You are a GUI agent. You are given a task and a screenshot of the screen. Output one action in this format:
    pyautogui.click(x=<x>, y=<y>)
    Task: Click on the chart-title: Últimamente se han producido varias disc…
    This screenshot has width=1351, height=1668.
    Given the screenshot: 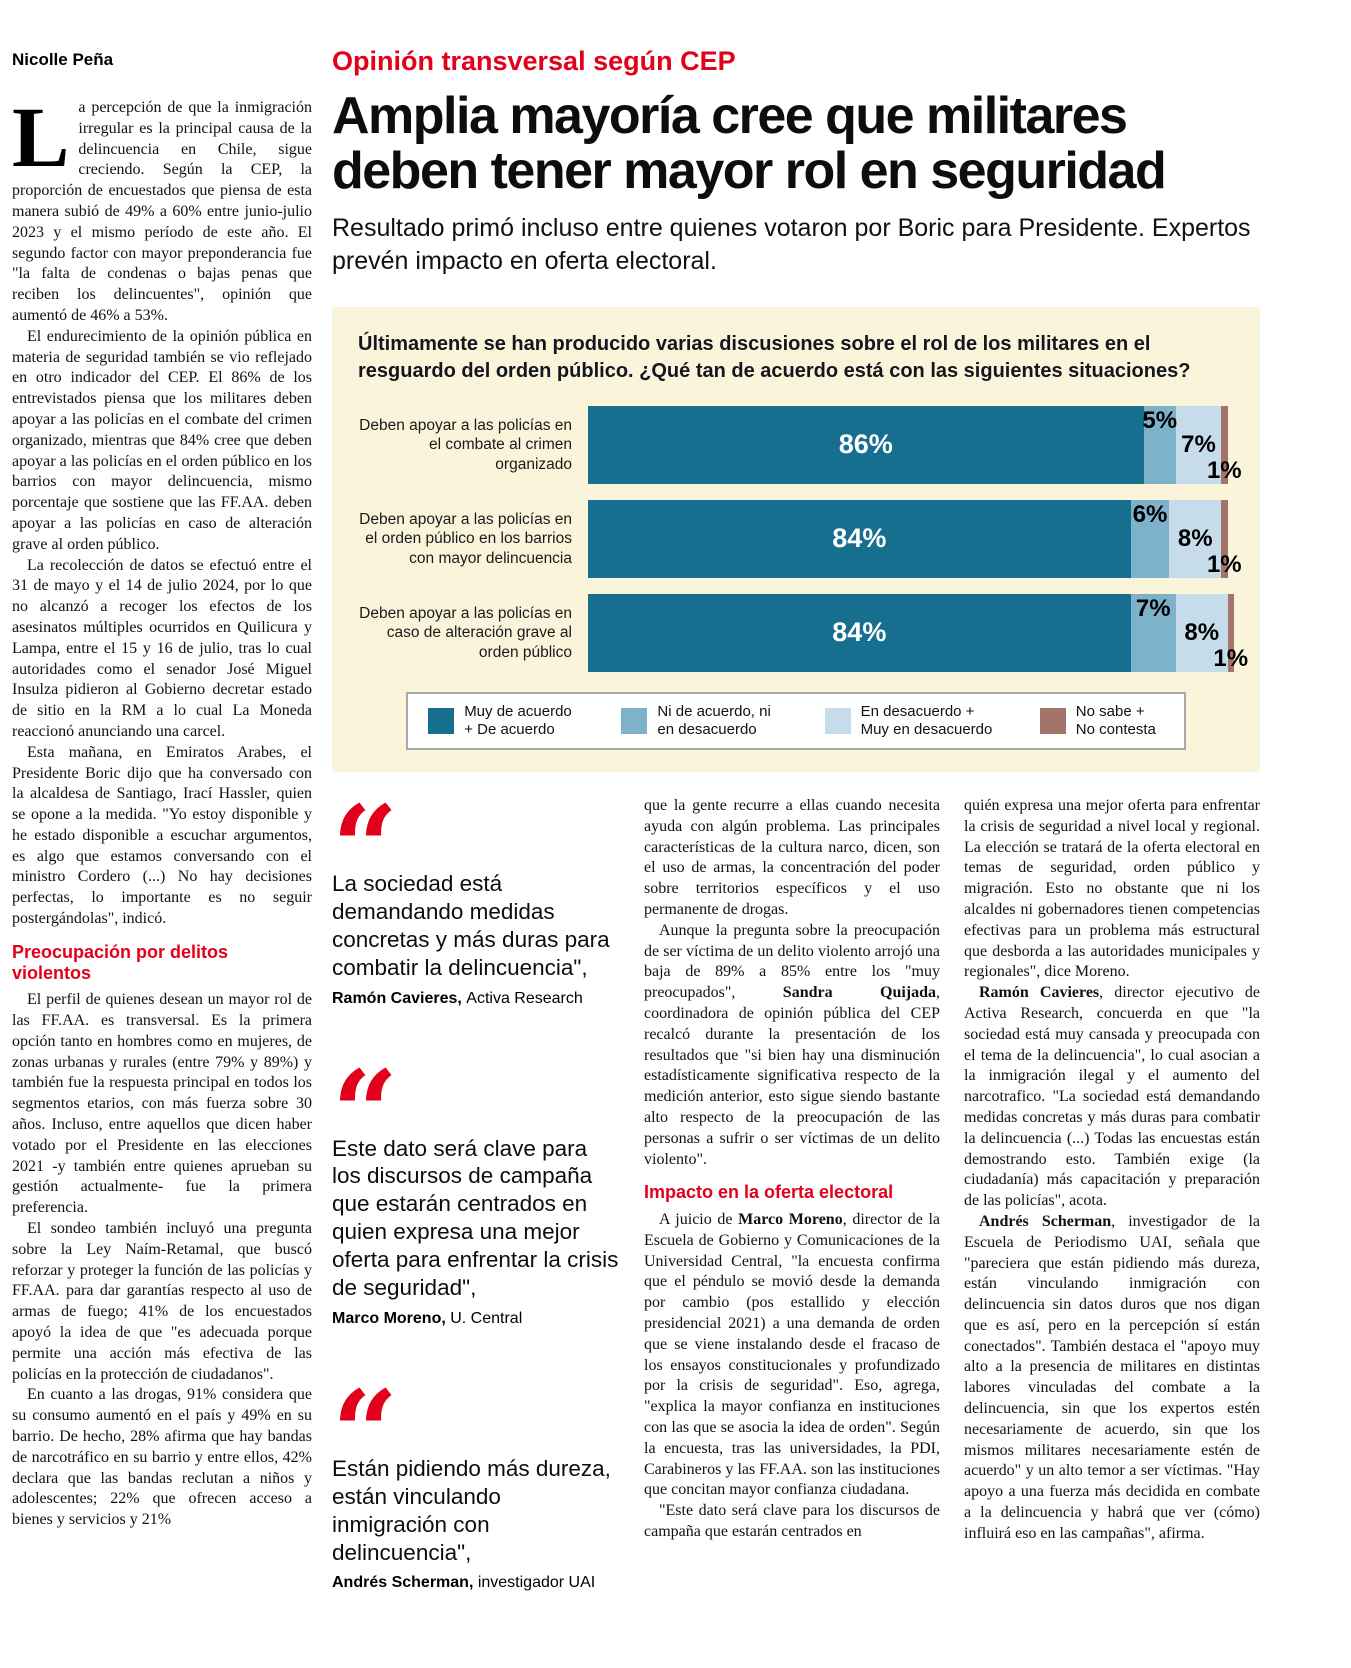 What is the action you would take?
    pyautogui.click(x=774, y=357)
    